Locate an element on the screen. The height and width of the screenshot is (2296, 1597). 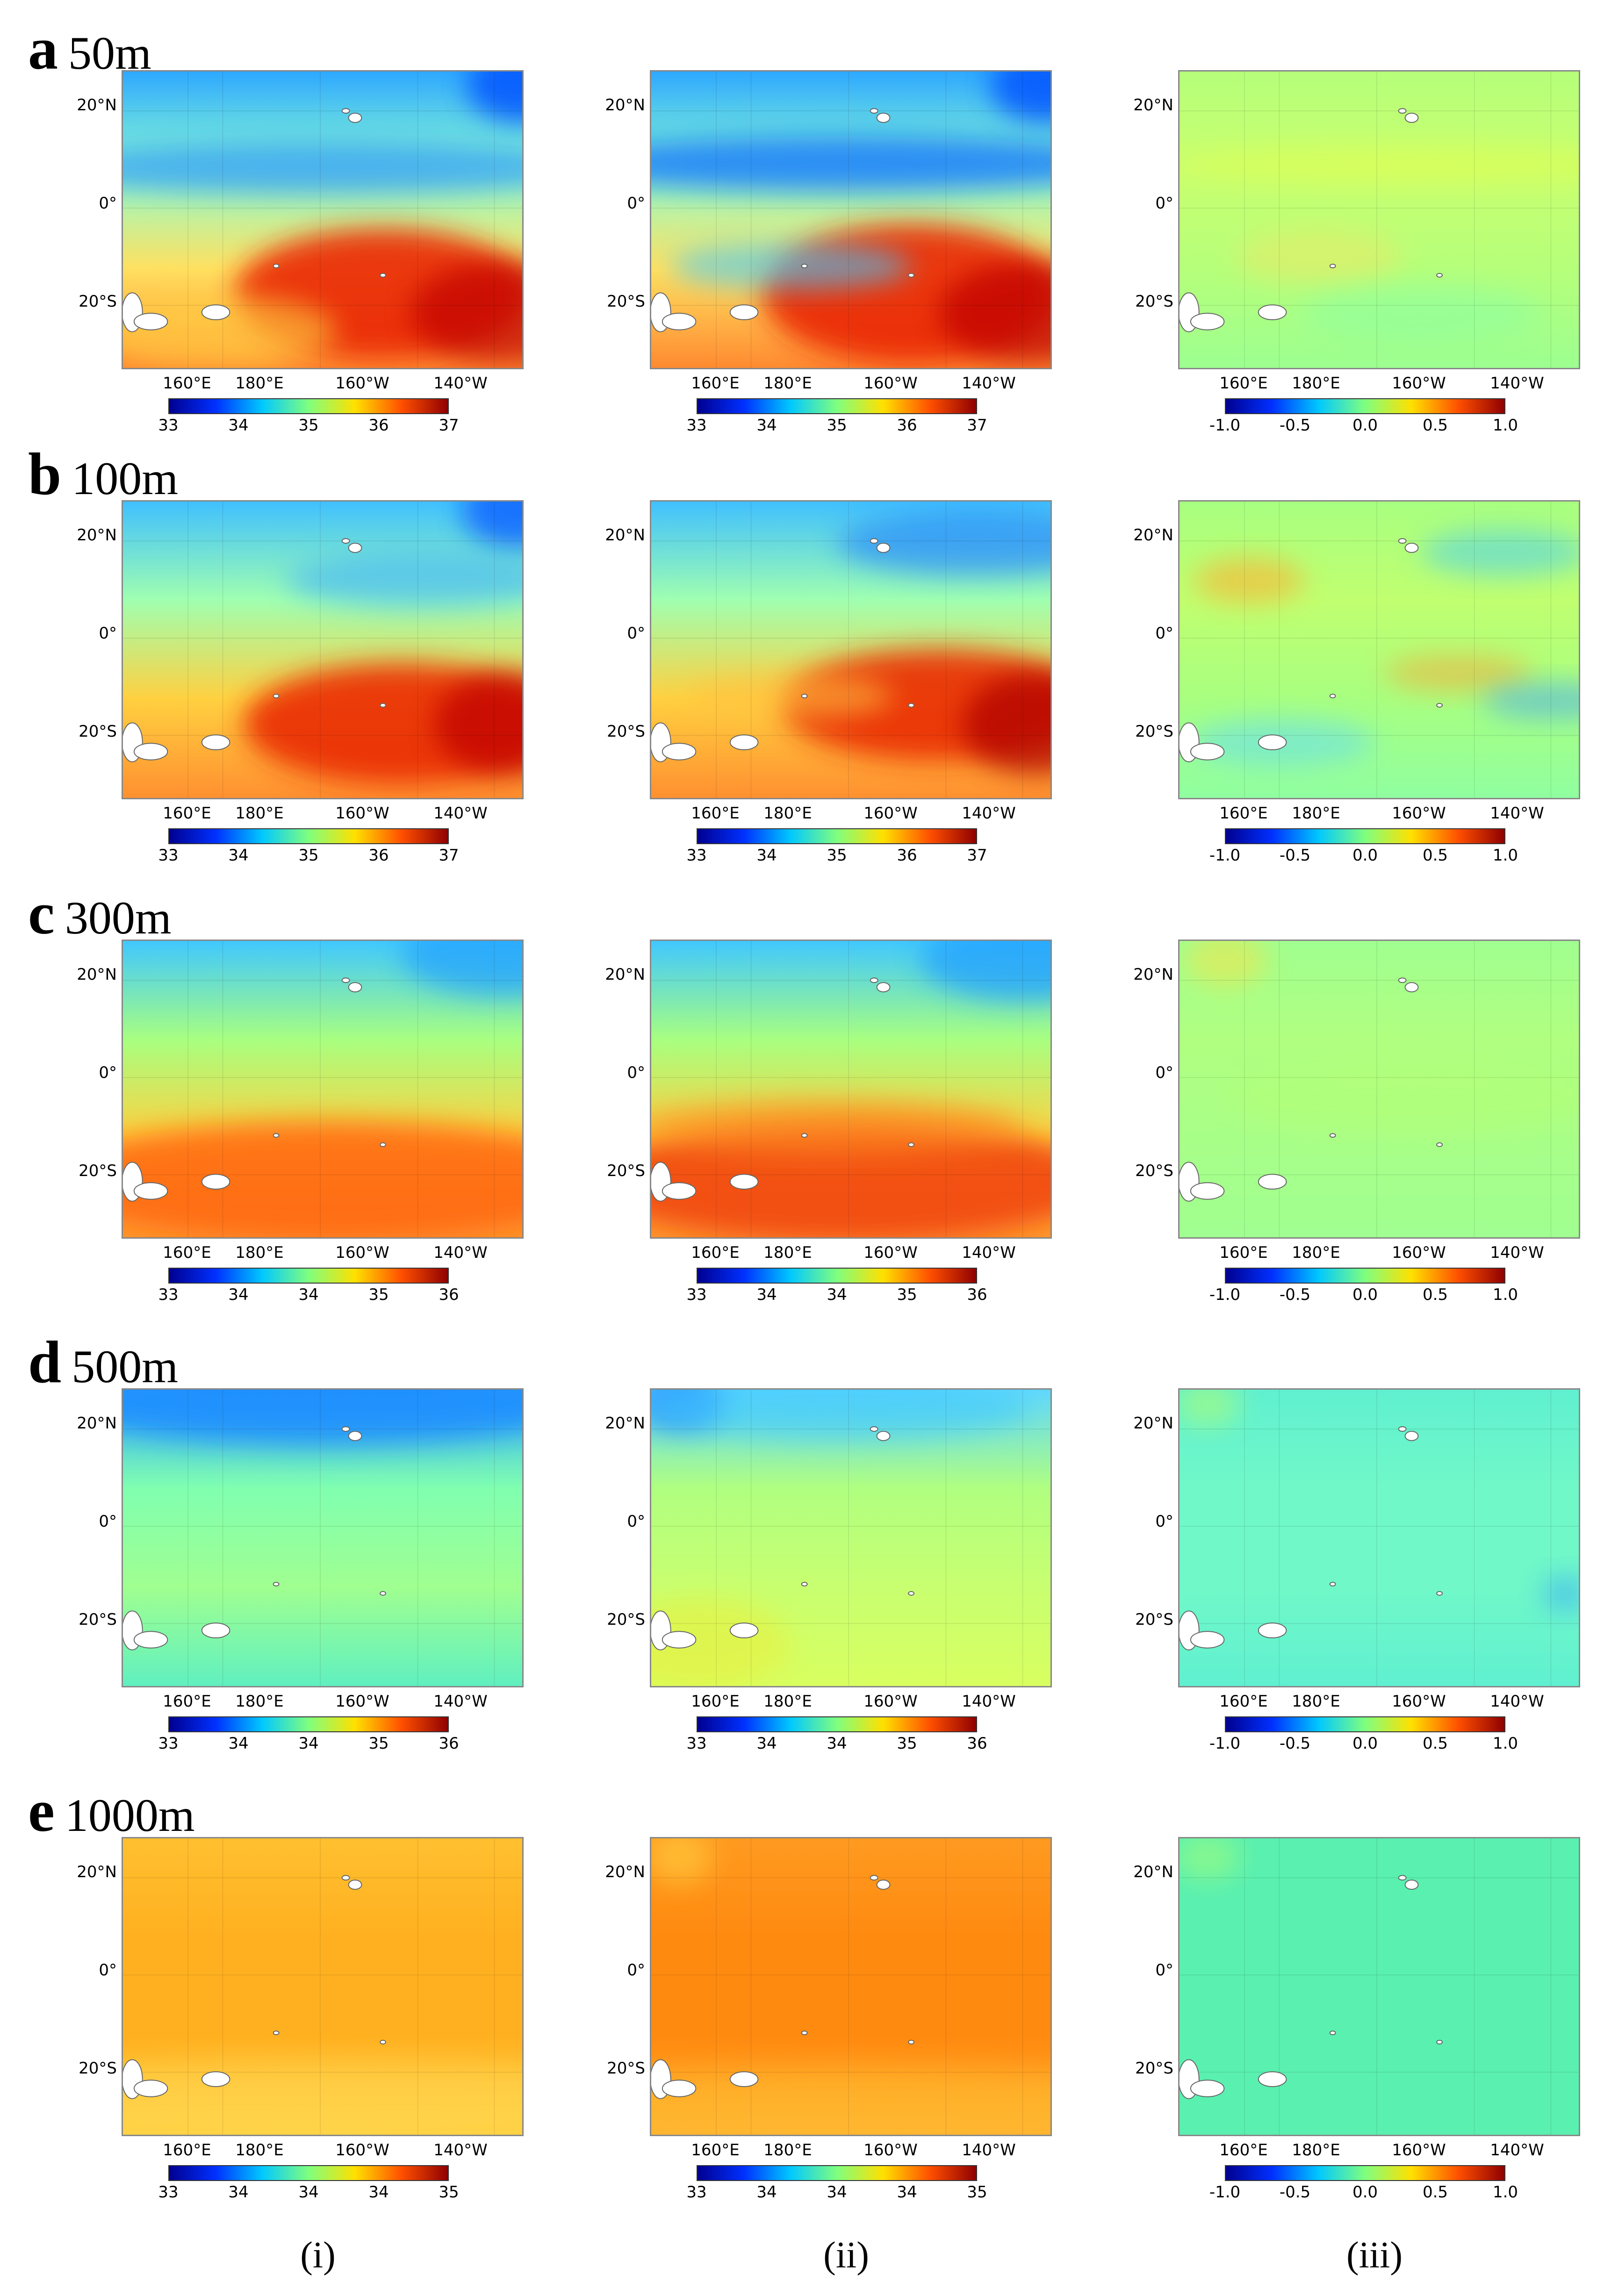
row-letter: a is located at coordinates (43, 48).